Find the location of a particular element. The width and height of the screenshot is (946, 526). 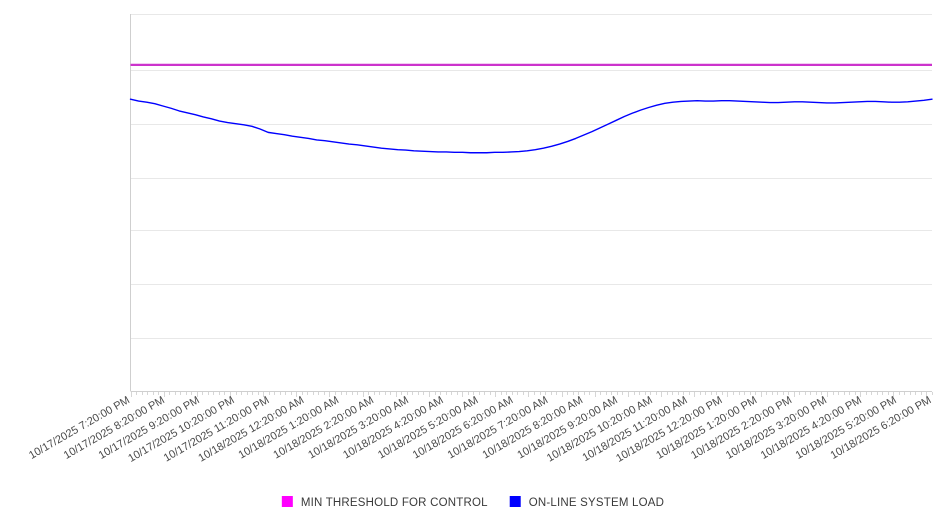

series-on-line-system-load is located at coordinates (531, 126).